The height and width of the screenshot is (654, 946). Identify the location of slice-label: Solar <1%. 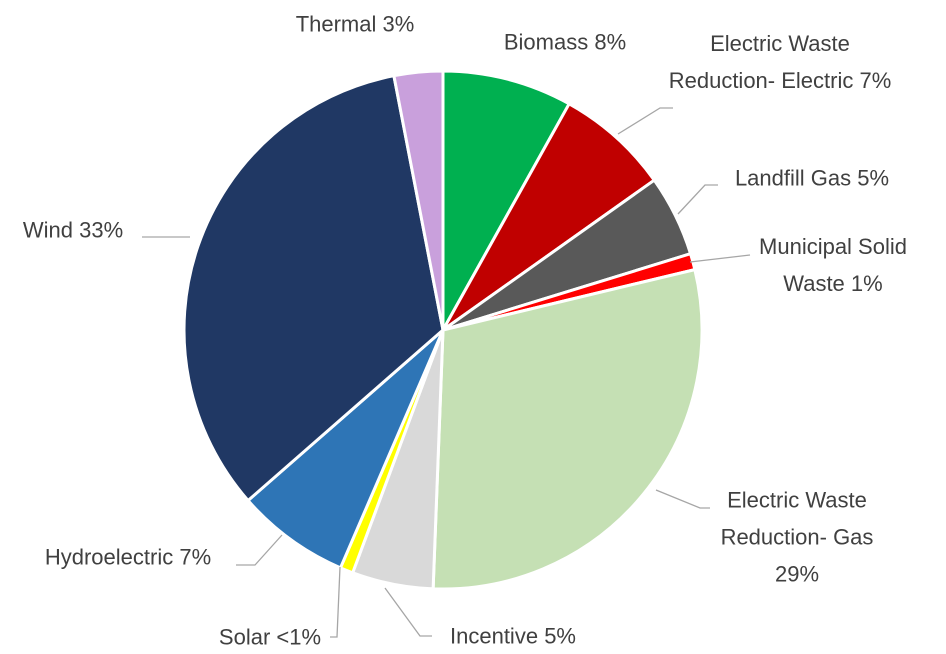
(270, 636).